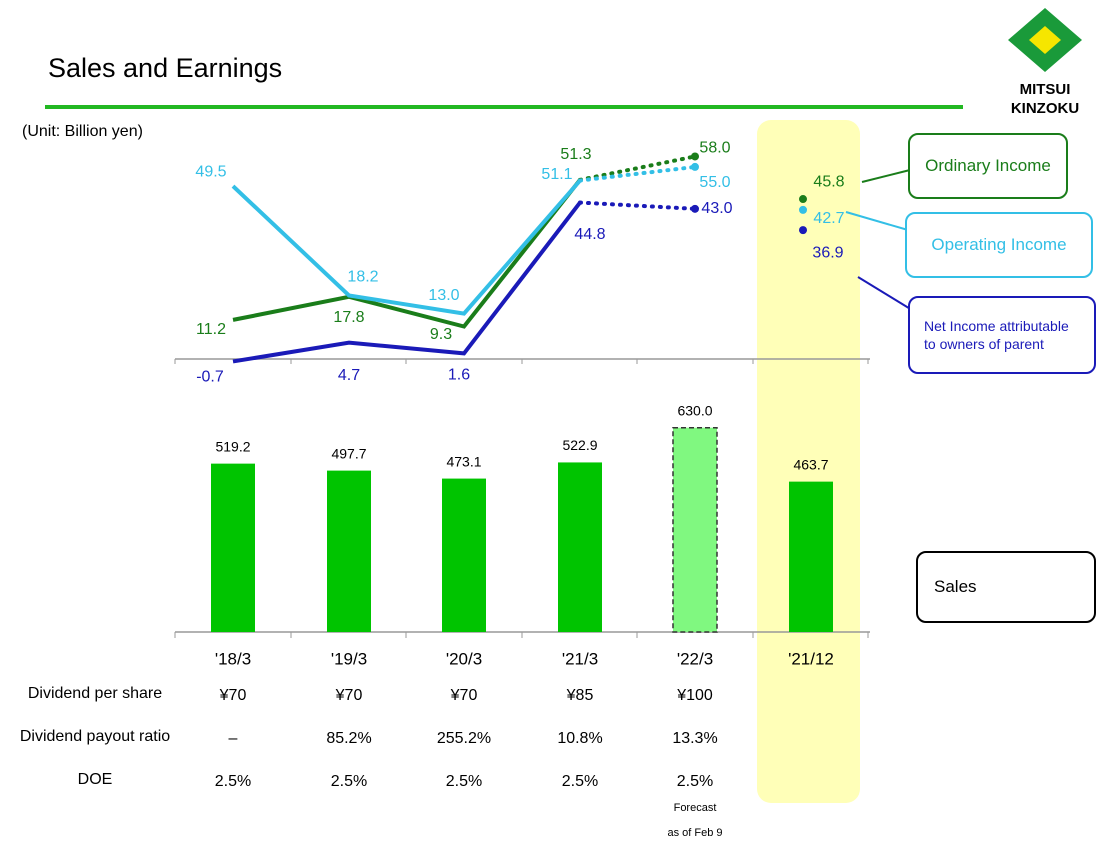  I want to click on value-label: 45.8, so click(828, 181).